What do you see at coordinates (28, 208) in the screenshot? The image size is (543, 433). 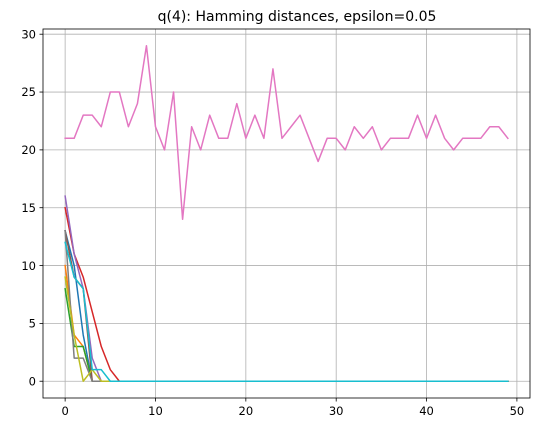 I see `y-tick-label: 15` at bounding box center [28, 208].